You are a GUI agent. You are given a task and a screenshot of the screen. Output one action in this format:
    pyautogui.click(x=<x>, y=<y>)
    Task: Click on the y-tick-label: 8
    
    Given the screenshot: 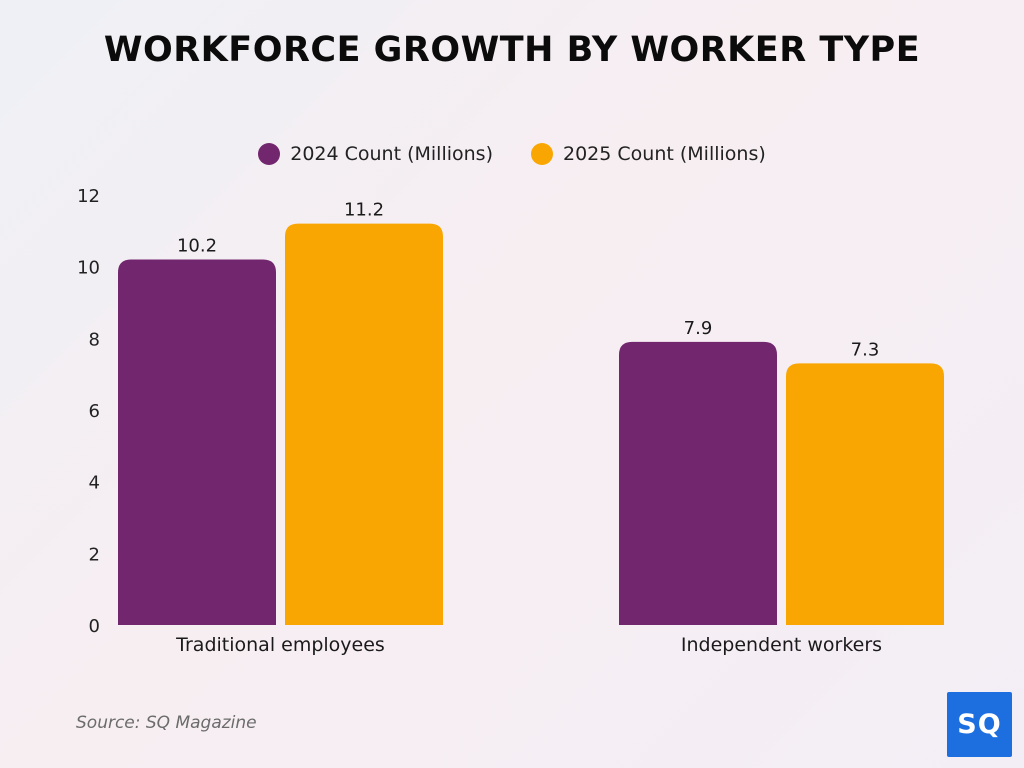 What is the action you would take?
    pyautogui.click(x=94, y=339)
    